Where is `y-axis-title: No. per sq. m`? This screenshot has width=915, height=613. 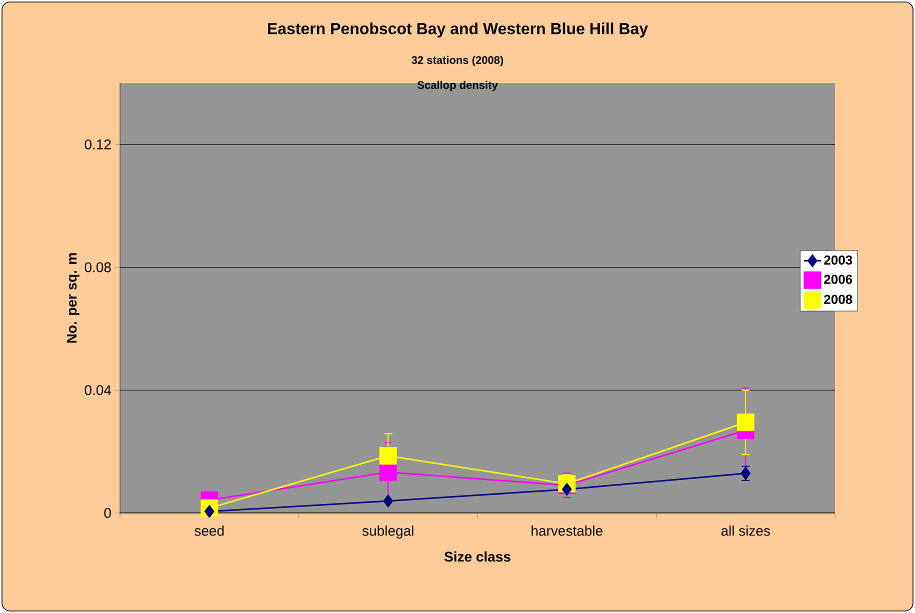
y-axis-title: No. per sq. m is located at coordinates (73, 298).